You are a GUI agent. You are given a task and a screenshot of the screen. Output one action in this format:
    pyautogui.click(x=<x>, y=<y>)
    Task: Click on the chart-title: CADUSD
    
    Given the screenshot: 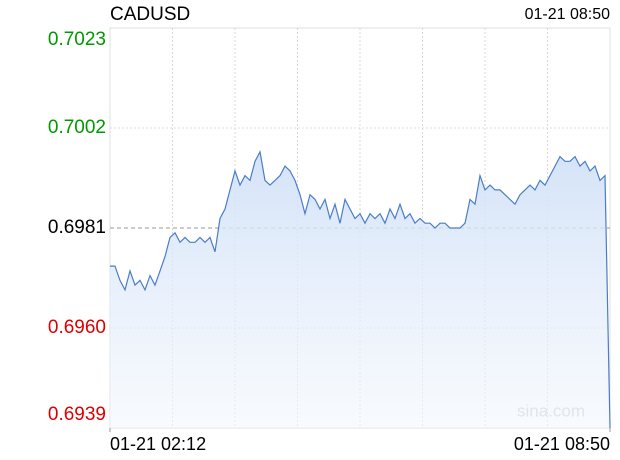 What is the action you would take?
    pyautogui.click(x=150, y=14)
    